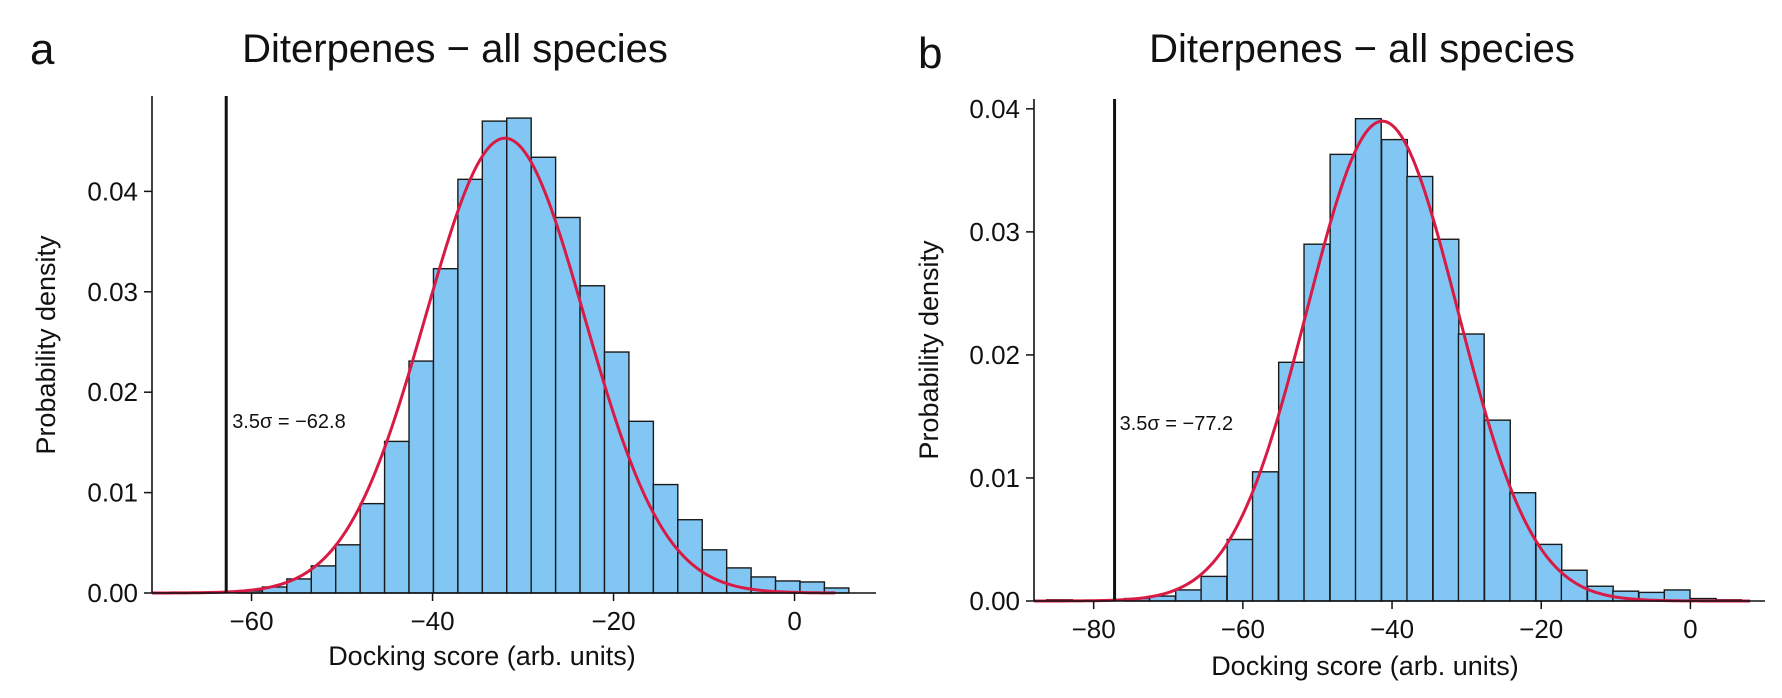  Describe the element at coordinates (930, 53) in the screenshot. I see `panel-letter: b` at that location.